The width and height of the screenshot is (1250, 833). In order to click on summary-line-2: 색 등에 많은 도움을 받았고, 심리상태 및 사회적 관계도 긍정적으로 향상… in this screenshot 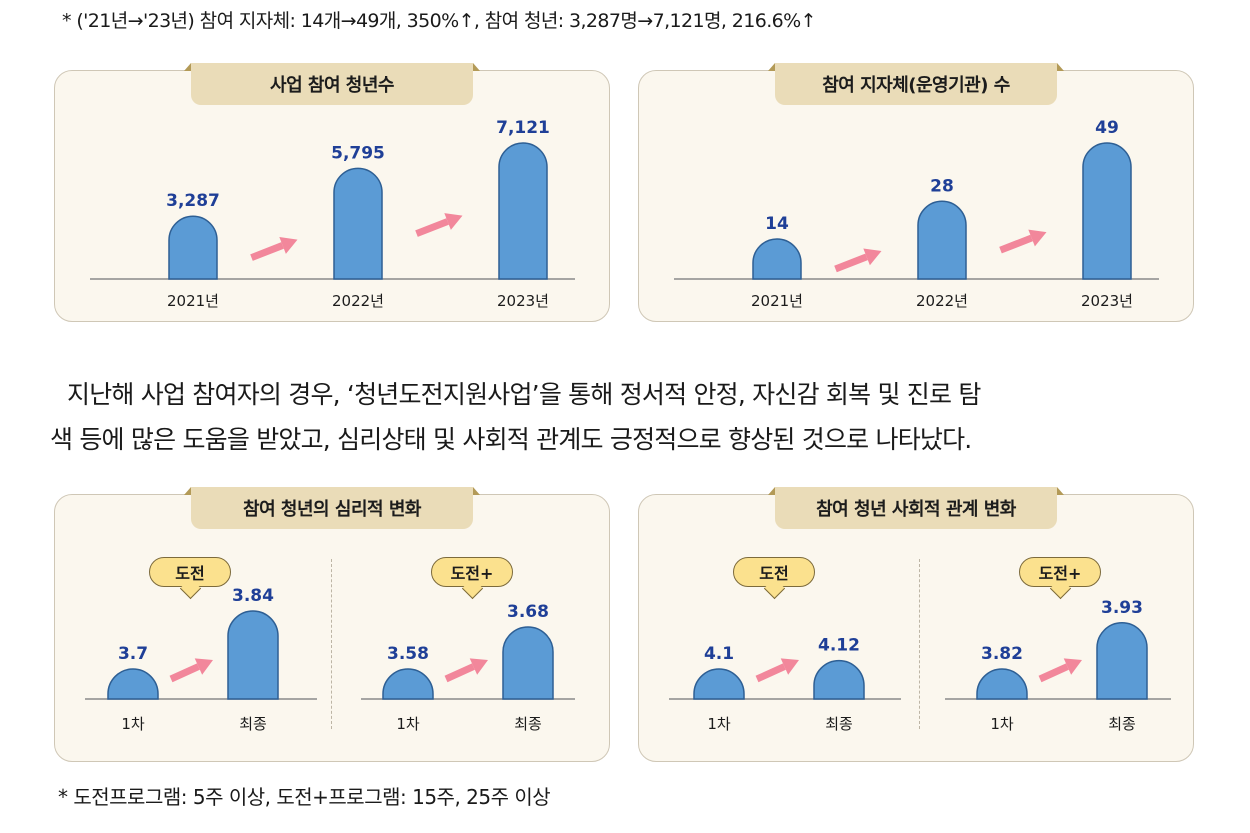, I will do `click(511, 439)`.